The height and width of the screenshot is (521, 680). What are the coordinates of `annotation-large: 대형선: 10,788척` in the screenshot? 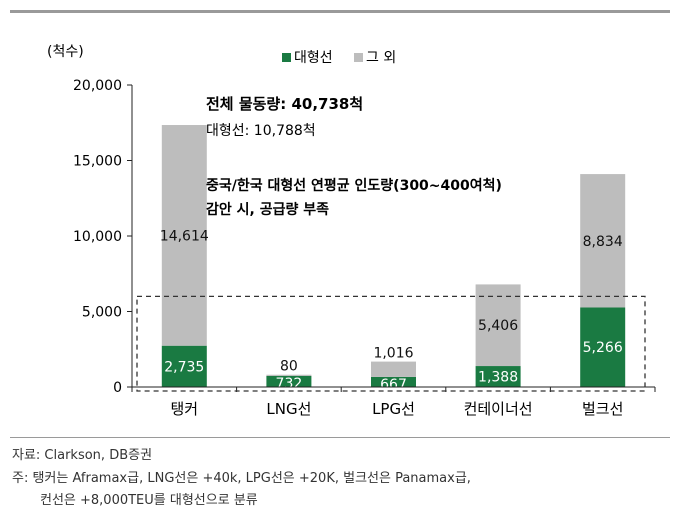 It's located at (261, 131).